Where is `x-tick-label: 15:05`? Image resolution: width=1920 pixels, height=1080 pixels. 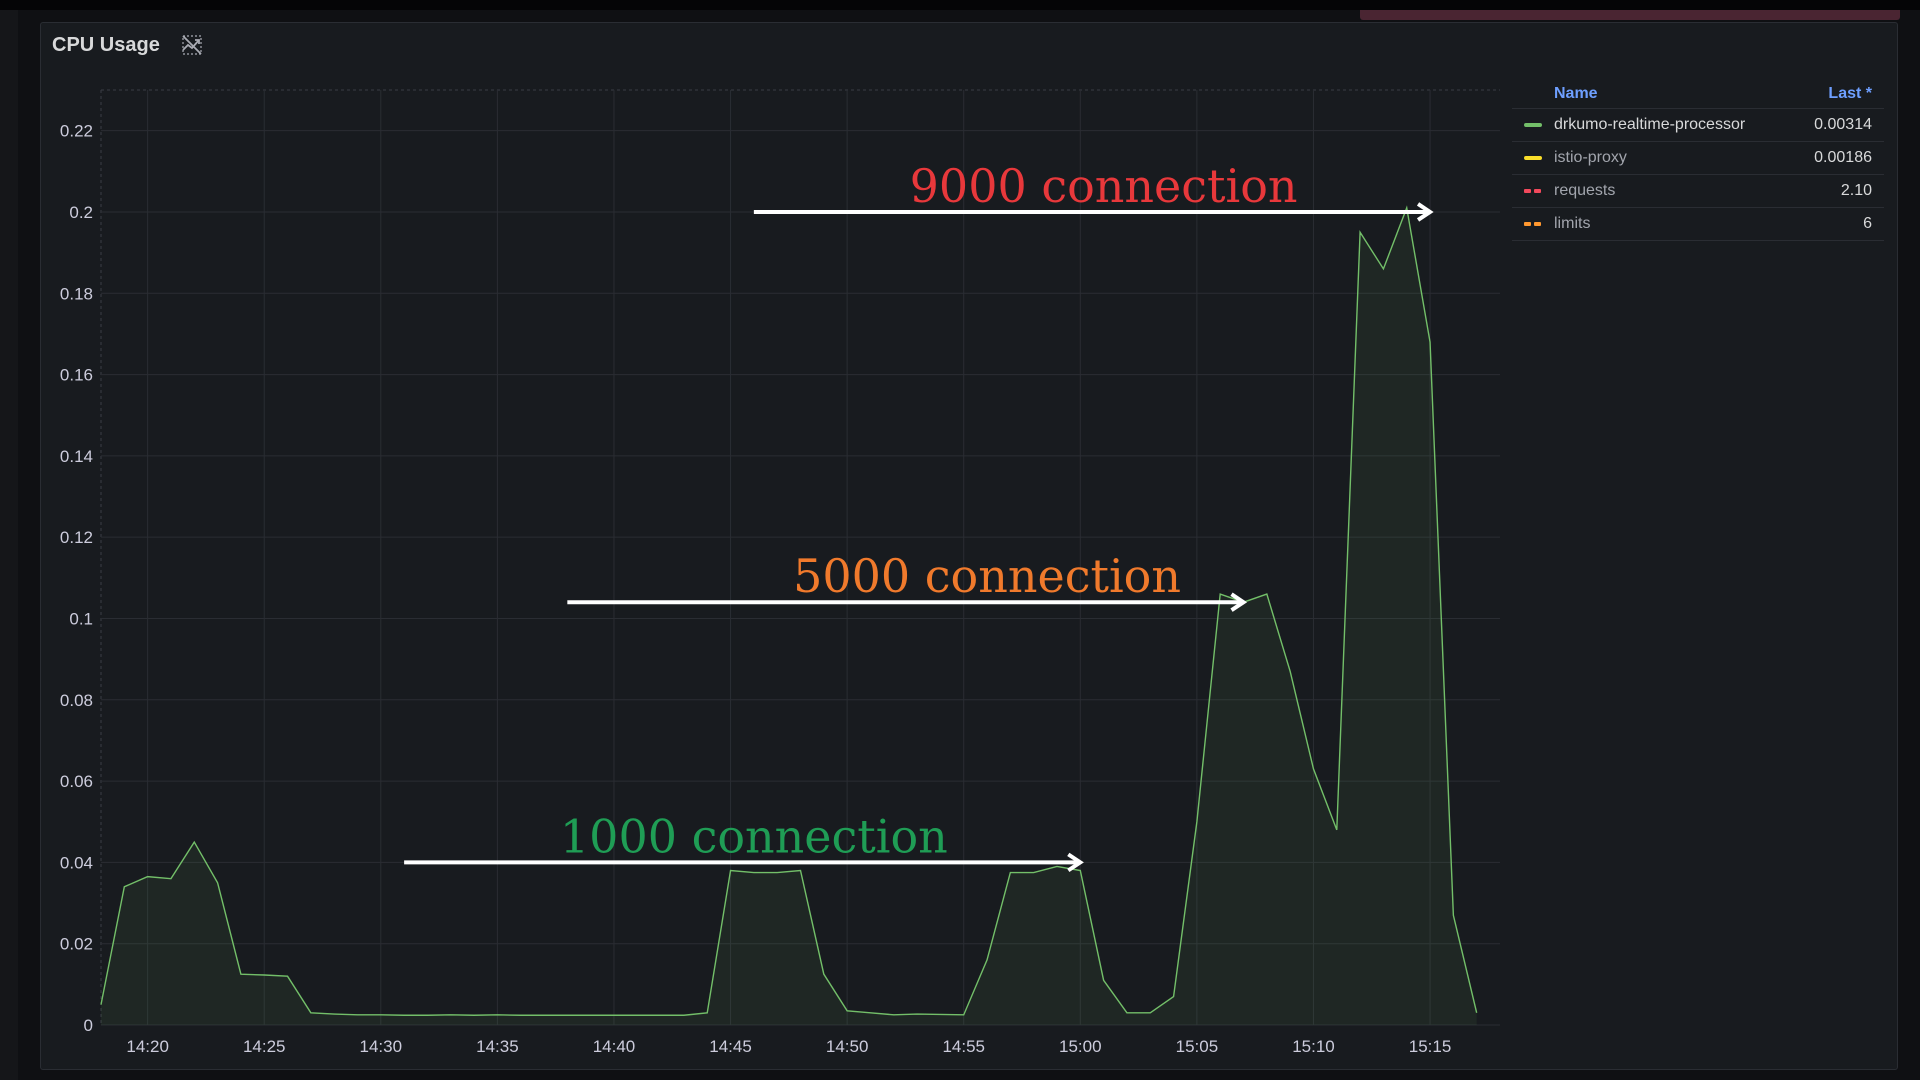 x-tick-label: 15:05 is located at coordinates (1197, 1046).